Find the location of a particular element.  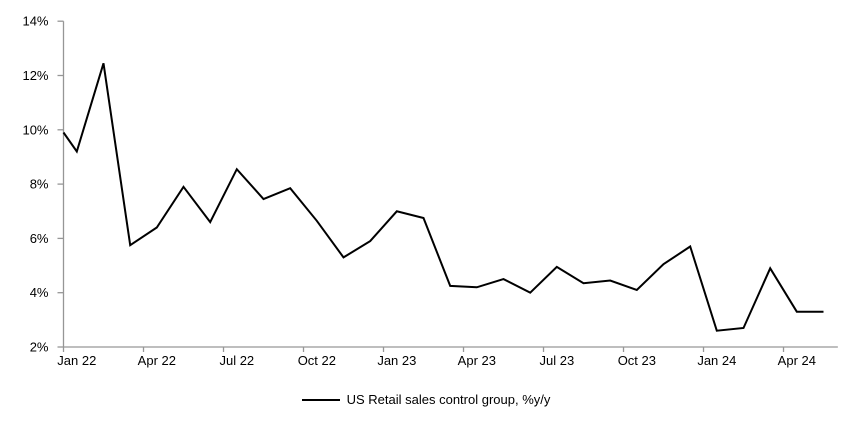

y-tick-label: 6% is located at coordinates (39, 238).